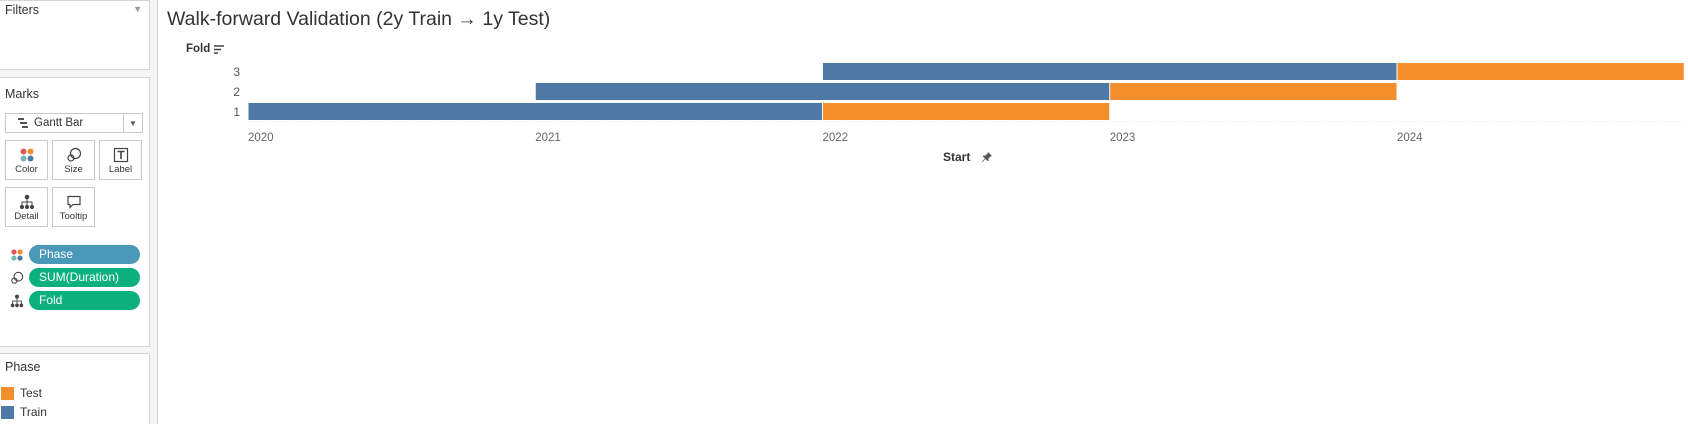 This screenshot has height=424, width=1688. What do you see at coordinates (73, 202) in the screenshot?
I see `tooltip-icon` at bounding box center [73, 202].